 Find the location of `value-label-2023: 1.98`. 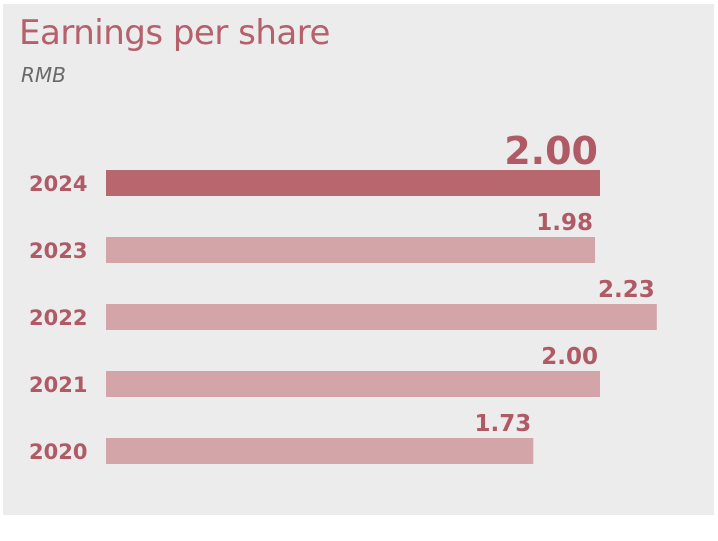

value-label-2023: 1.98 is located at coordinates (564, 223).